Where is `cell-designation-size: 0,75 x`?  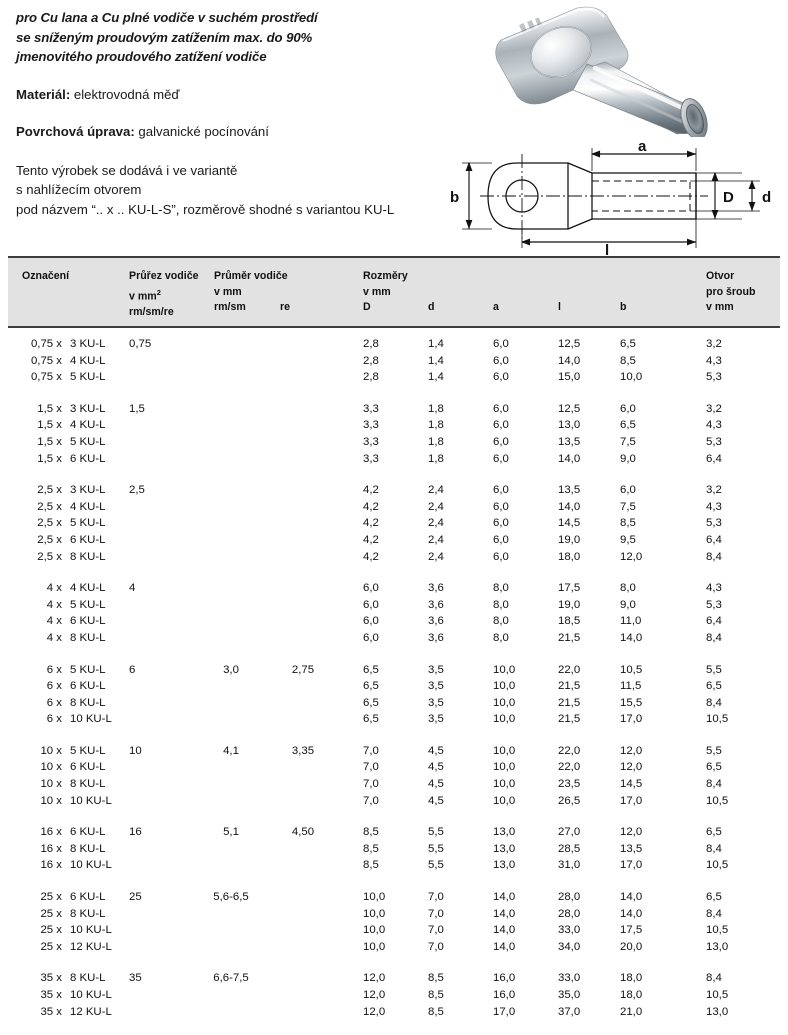 cell-designation-size: 0,75 x is located at coordinates (46, 344).